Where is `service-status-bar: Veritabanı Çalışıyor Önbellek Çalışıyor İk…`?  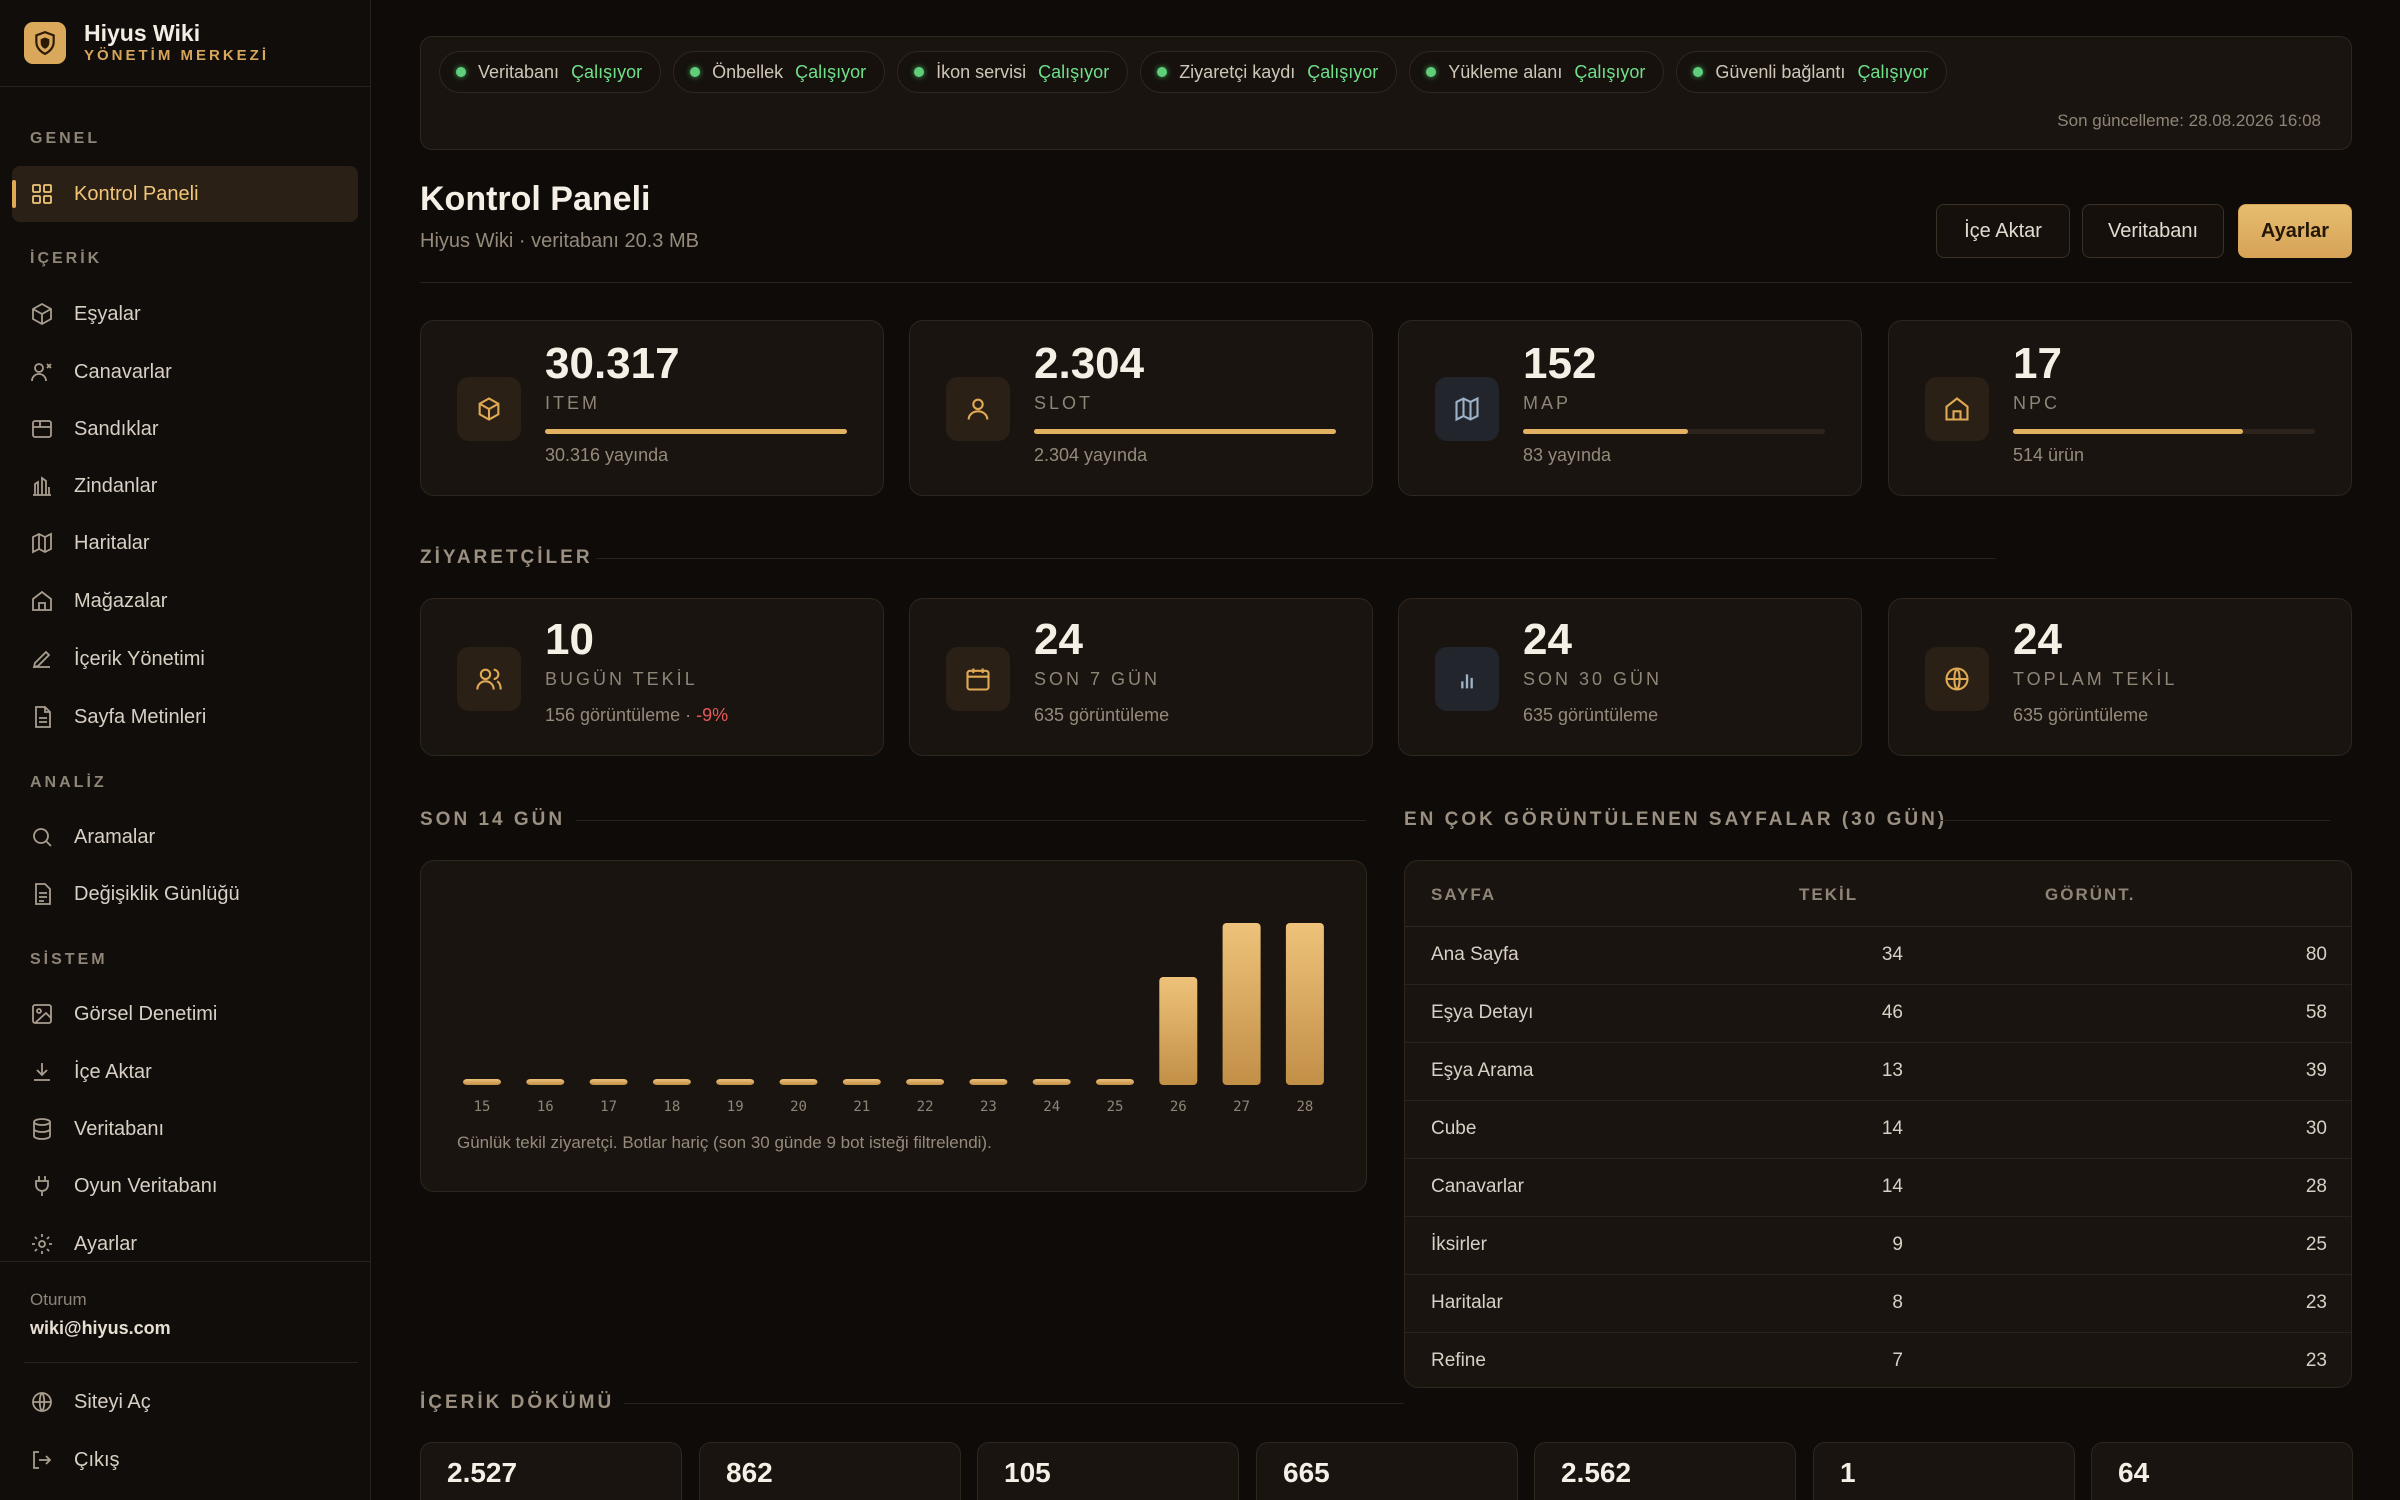
service-status-bar: Veritabanı Çalışıyor Önbellek Çalışıyor İk… is located at coordinates (1386, 93).